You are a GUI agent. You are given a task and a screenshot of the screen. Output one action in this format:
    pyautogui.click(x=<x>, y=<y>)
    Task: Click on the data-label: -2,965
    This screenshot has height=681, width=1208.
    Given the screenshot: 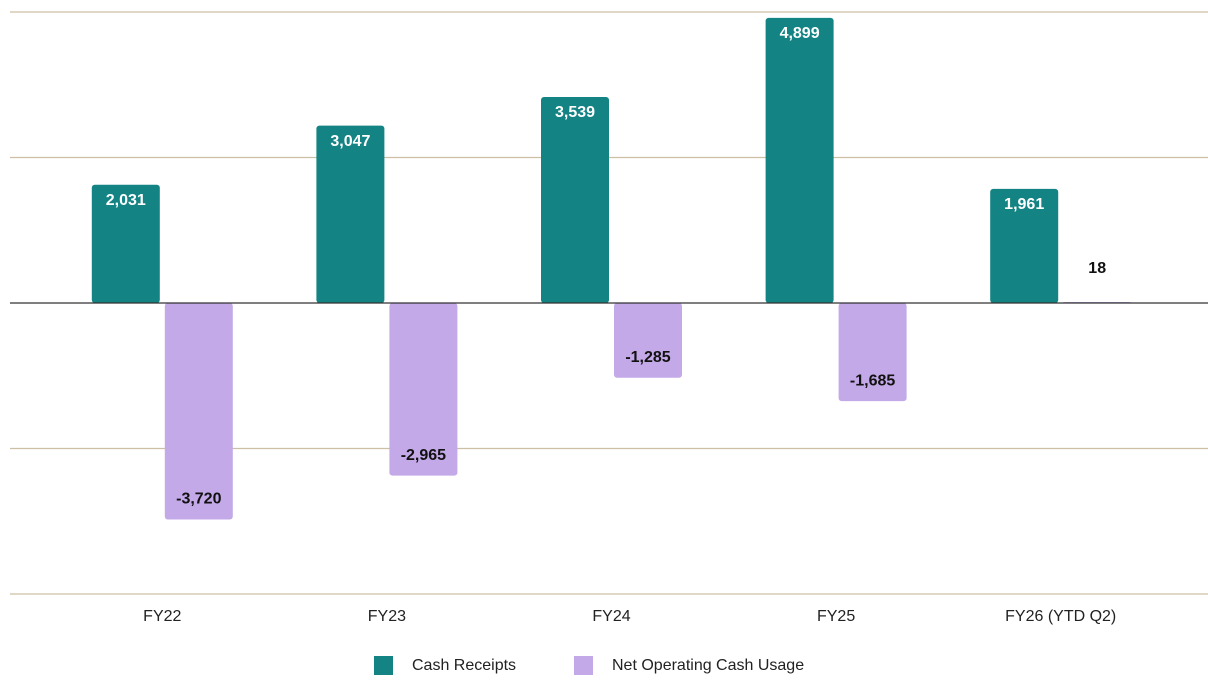 What is the action you would take?
    pyautogui.click(x=423, y=455)
    